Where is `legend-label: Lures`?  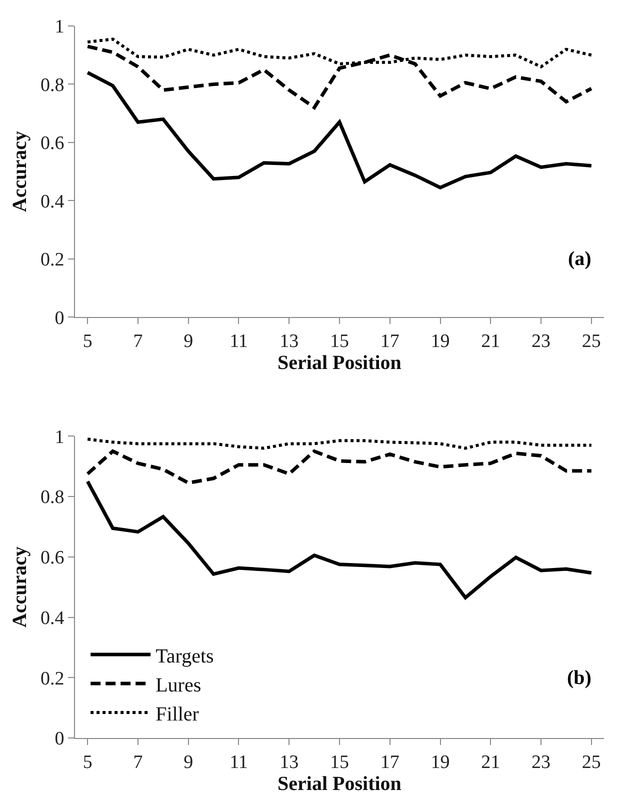 legend-label: Lures is located at coordinates (179, 685).